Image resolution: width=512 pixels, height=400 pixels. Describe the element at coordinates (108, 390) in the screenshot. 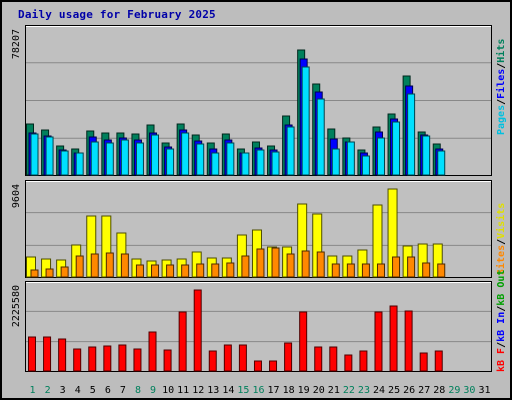

I see `day-label: 6` at that location.